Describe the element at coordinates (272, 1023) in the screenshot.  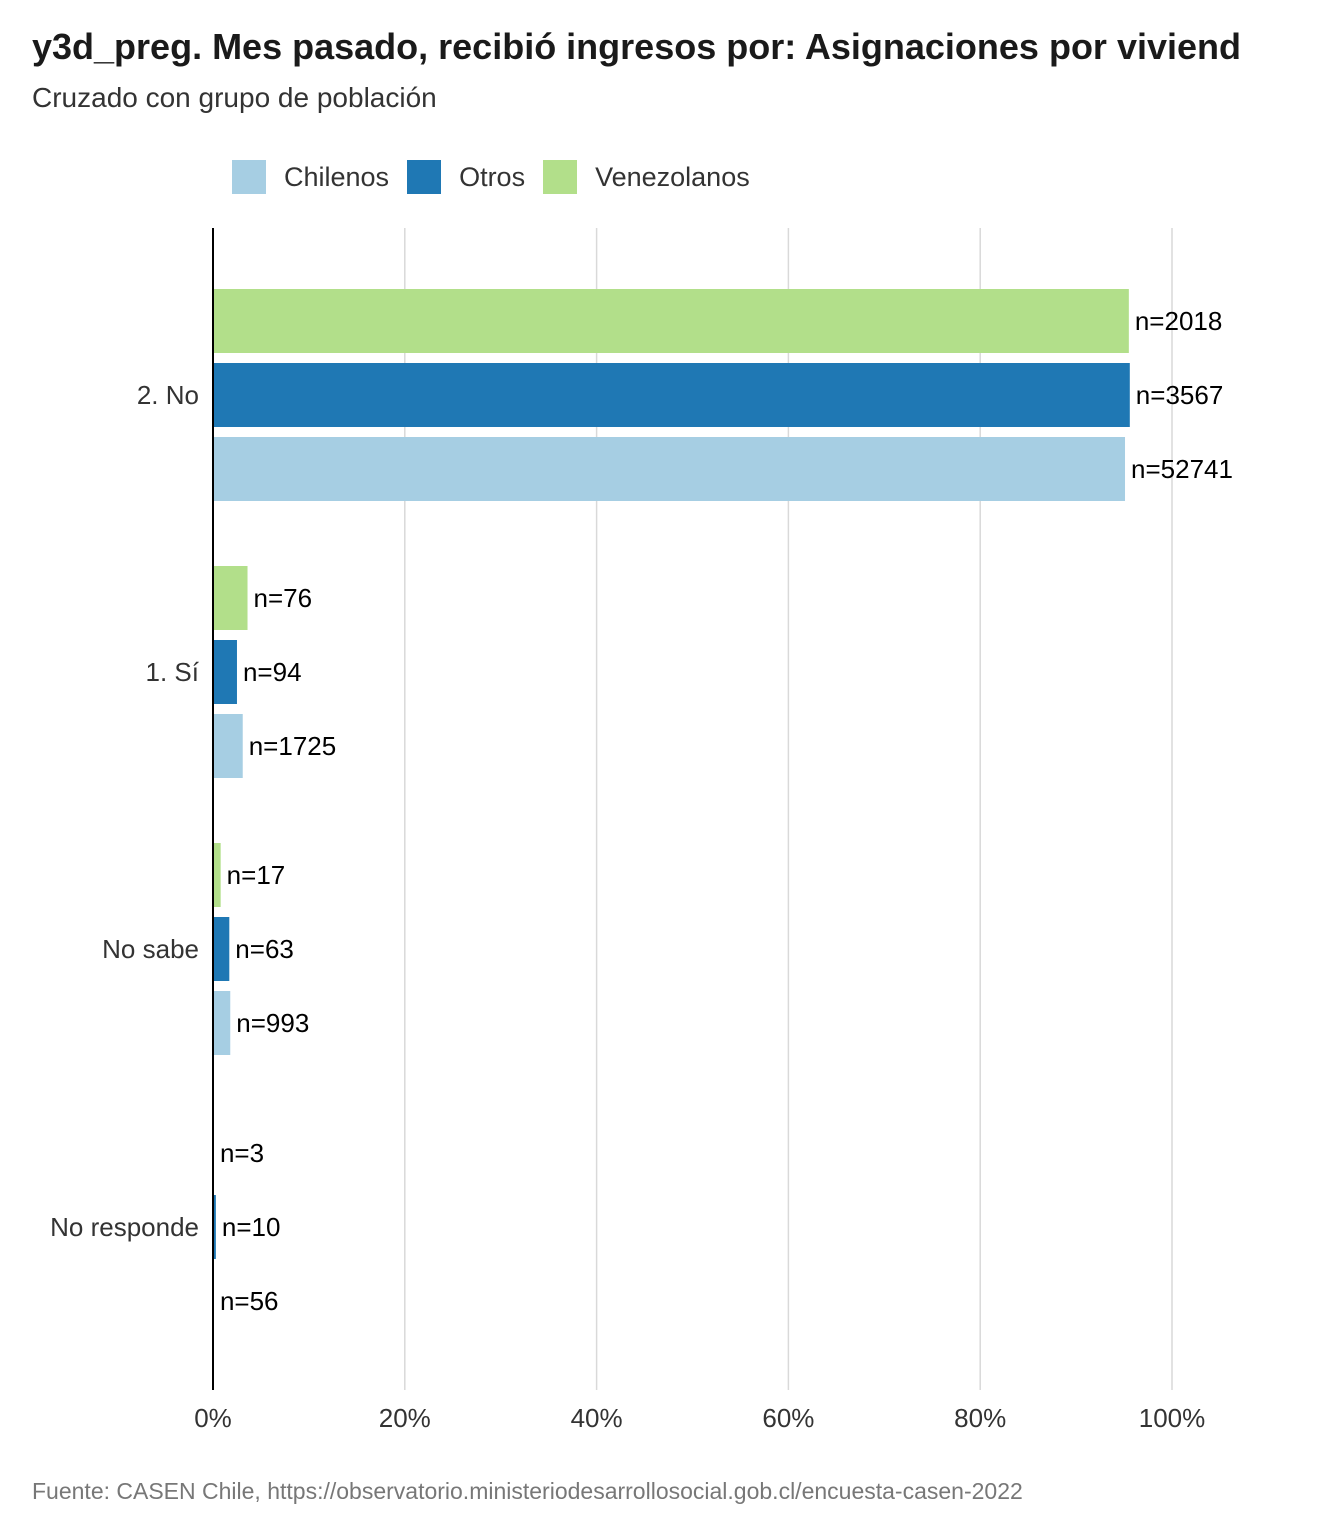
I see `bar-count-label: n=993` at that location.